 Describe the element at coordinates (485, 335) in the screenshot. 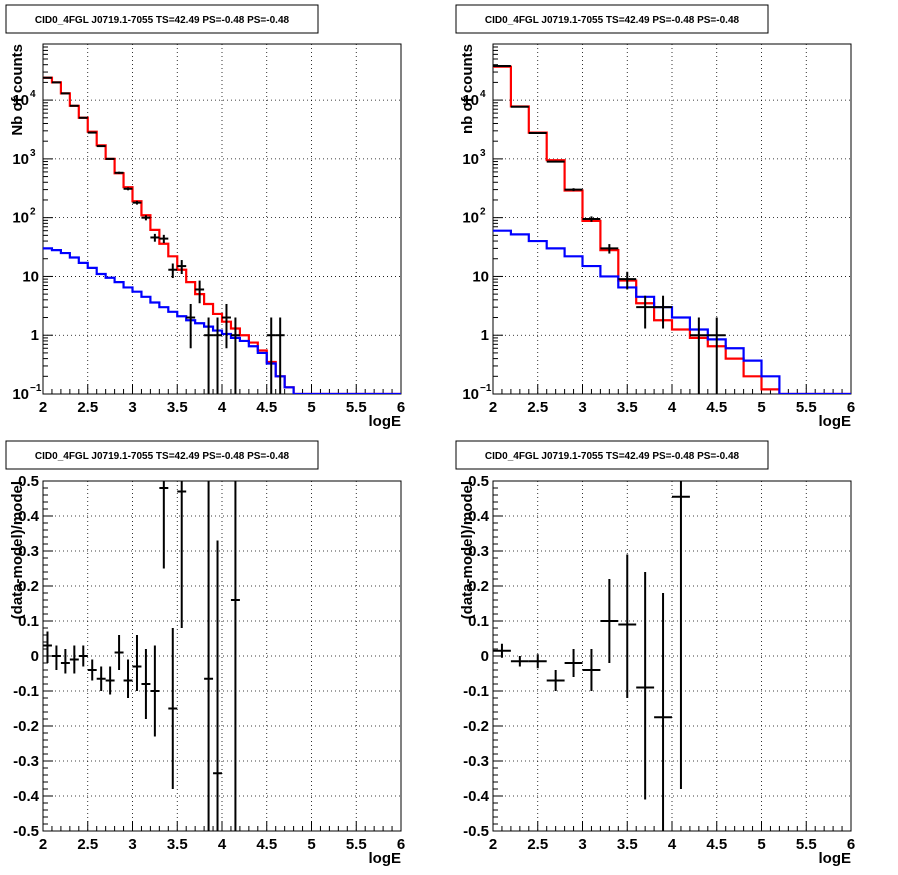

I see `y-tick-label: 1` at that location.